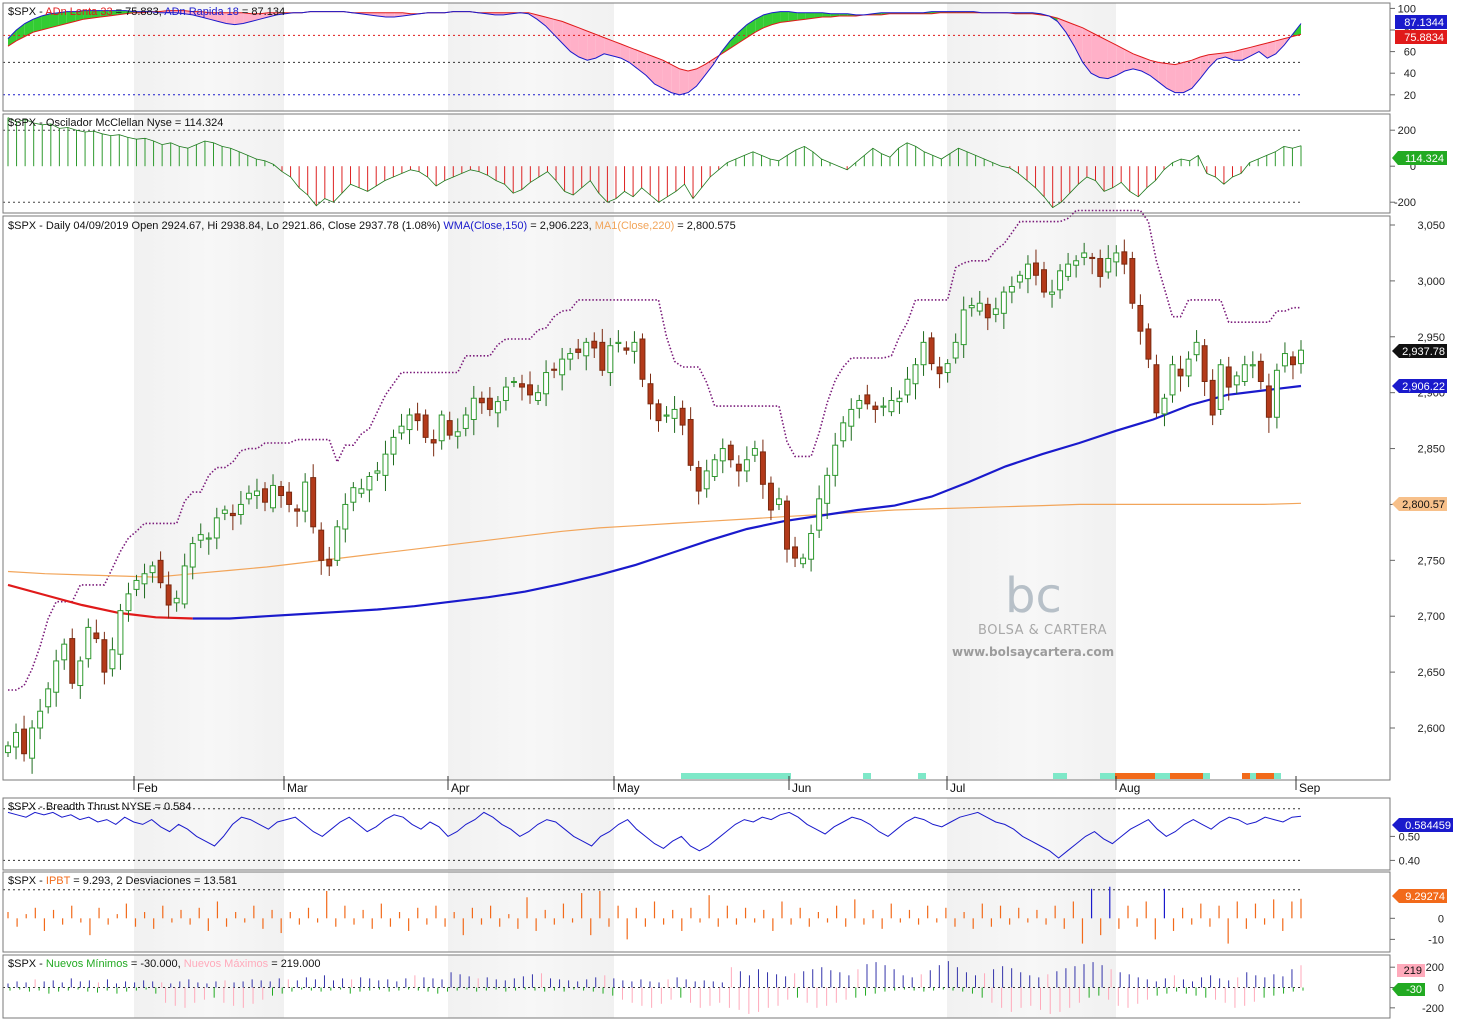 The image size is (1460, 1026). I want to click on adn-tick-label: 40, so click(1410, 74).